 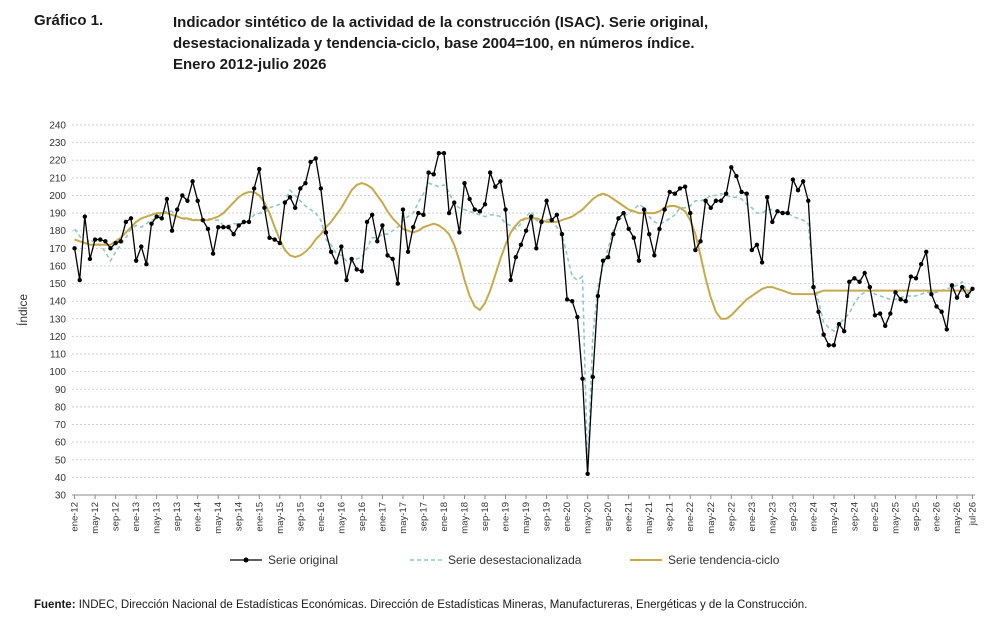 I want to click on y-tick-label: 70, so click(x=61, y=425).